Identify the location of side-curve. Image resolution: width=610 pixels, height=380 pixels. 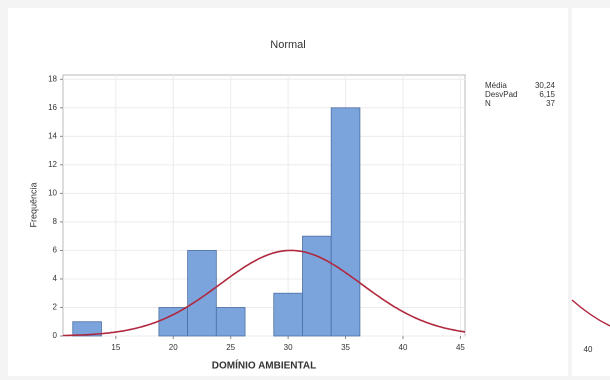
(590, 313).